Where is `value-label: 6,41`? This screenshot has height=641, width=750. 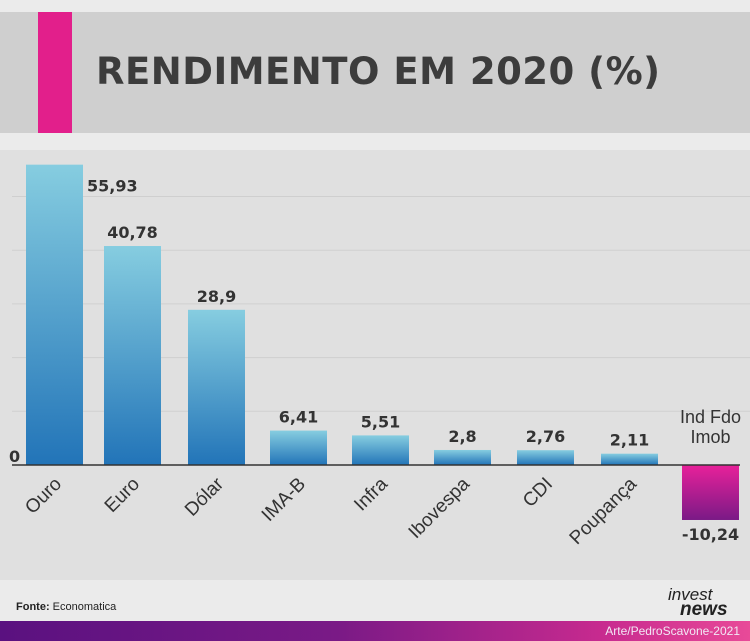 value-label: 6,41 is located at coordinates (298, 417).